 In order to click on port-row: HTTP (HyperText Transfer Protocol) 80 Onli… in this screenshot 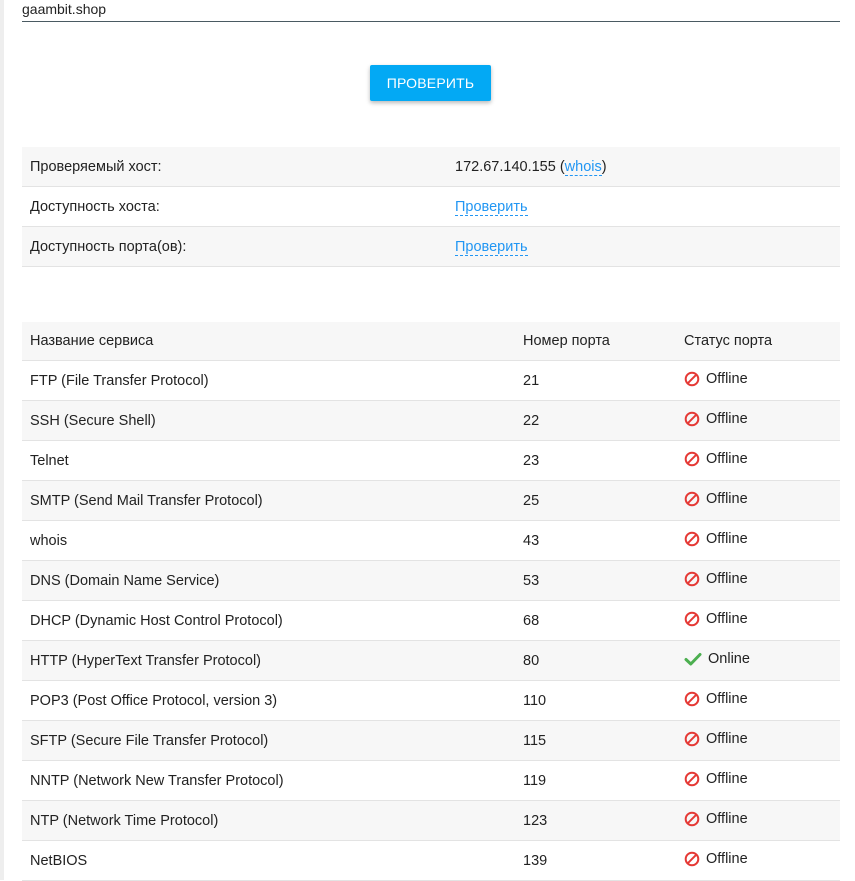, I will do `click(431, 660)`.